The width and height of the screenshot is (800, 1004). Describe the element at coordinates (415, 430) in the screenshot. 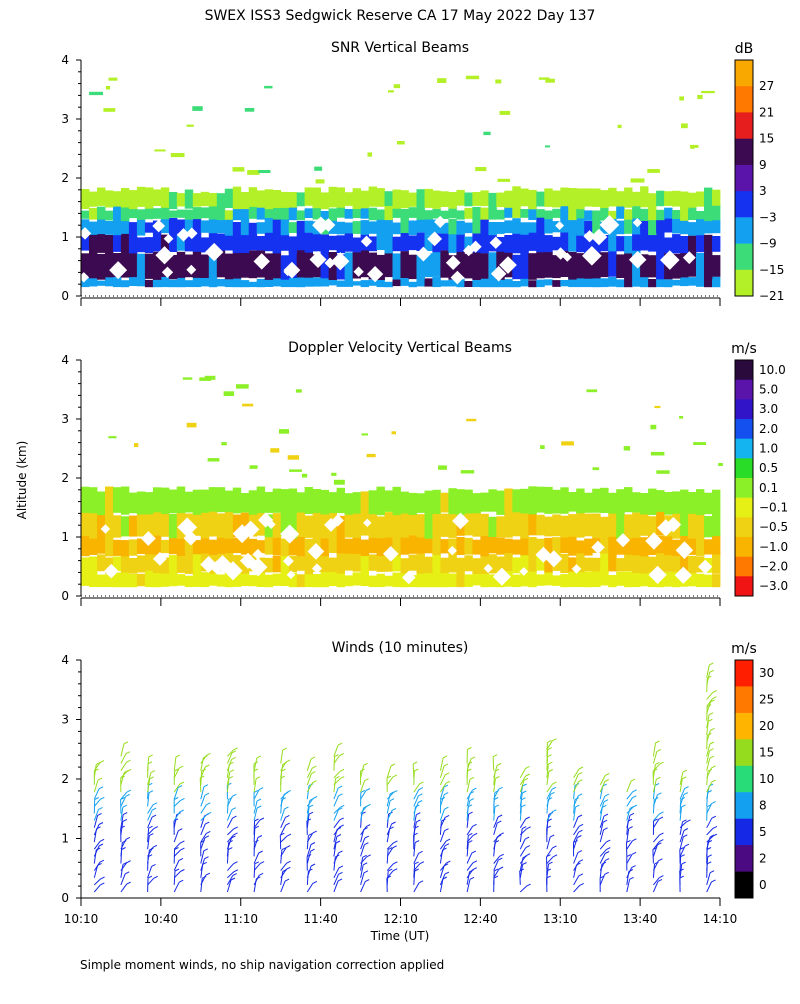

I see `scattered-echoes` at that location.